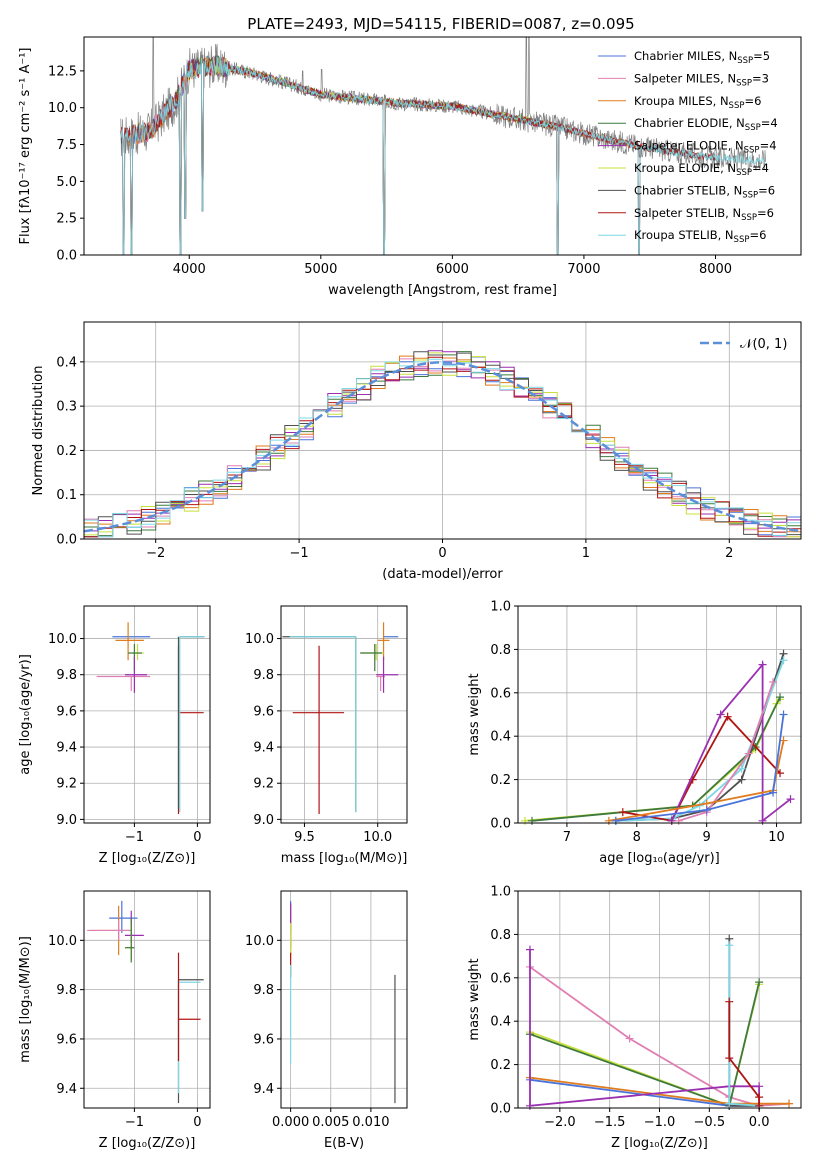  Describe the element at coordinates (344, 858) in the screenshot. I see `x-axis-label: mass [log₁₀(M/M⊙)]` at that location.